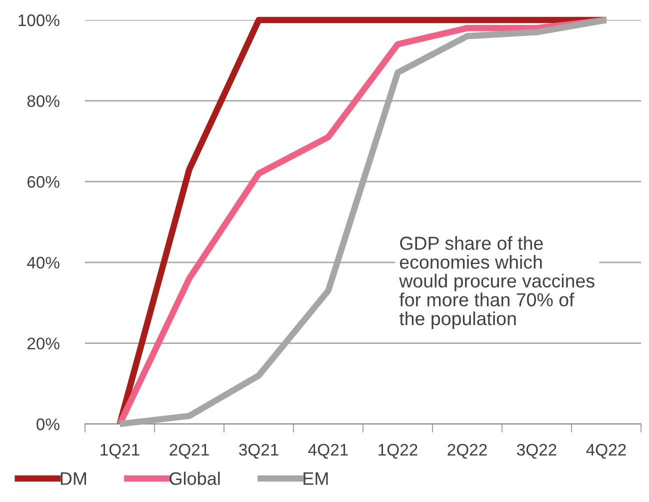  What do you see at coordinates (258, 451) in the screenshot?
I see `x-tick-label: 3Q21` at bounding box center [258, 451].